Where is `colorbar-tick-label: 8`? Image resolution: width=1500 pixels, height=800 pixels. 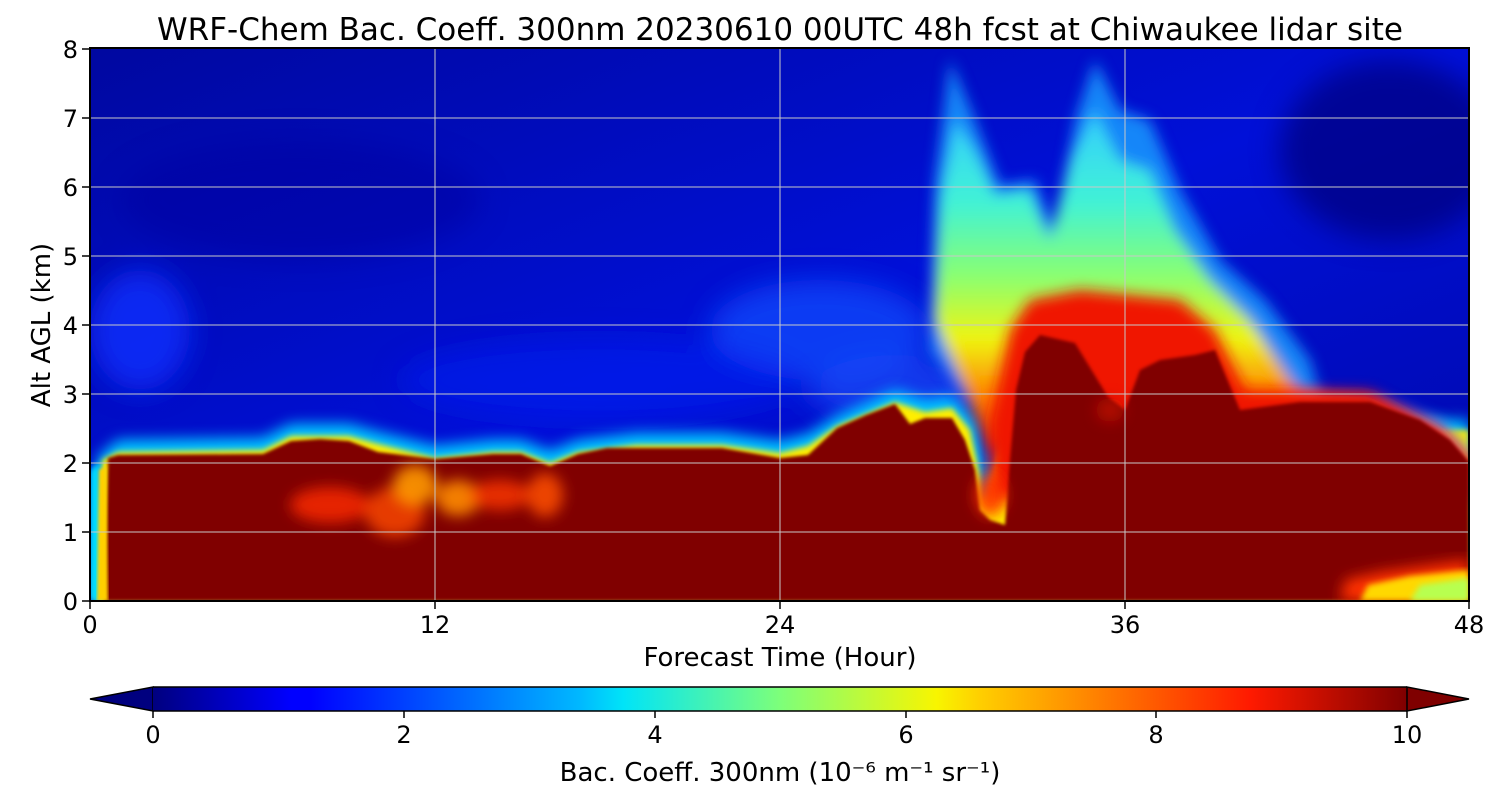
colorbar-tick-label: 8 is located at coordinates (1155, 735).